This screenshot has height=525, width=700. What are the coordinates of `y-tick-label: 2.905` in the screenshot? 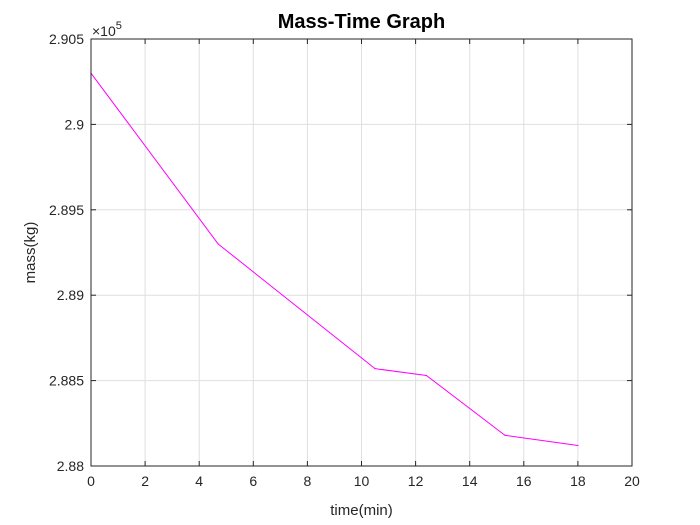 It's located at (66, 39).